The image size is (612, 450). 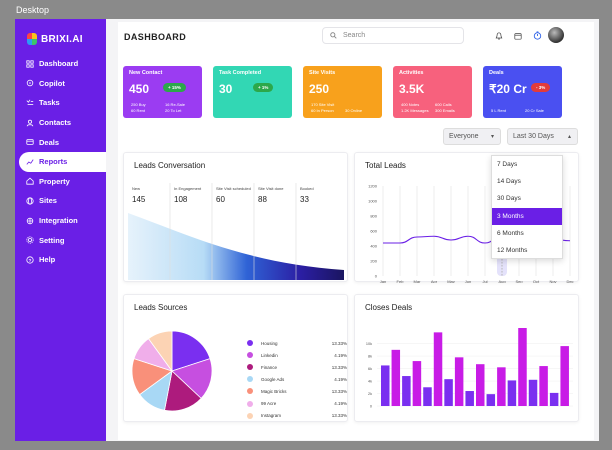 I want to click on card-title: Total Leads, so click(x=385, y=165).